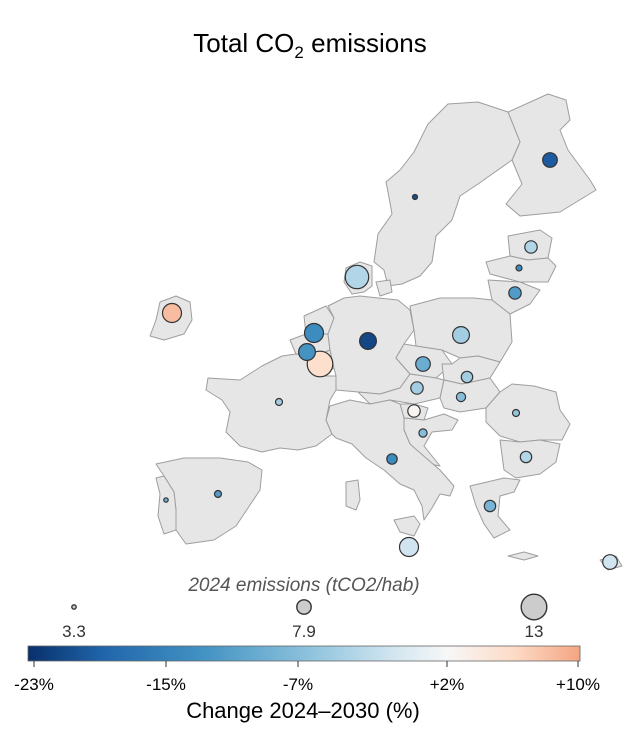 Image resolution: width=631 pixels, height=730 pixels. I want to click on bubble-sk, so click(467, 377).